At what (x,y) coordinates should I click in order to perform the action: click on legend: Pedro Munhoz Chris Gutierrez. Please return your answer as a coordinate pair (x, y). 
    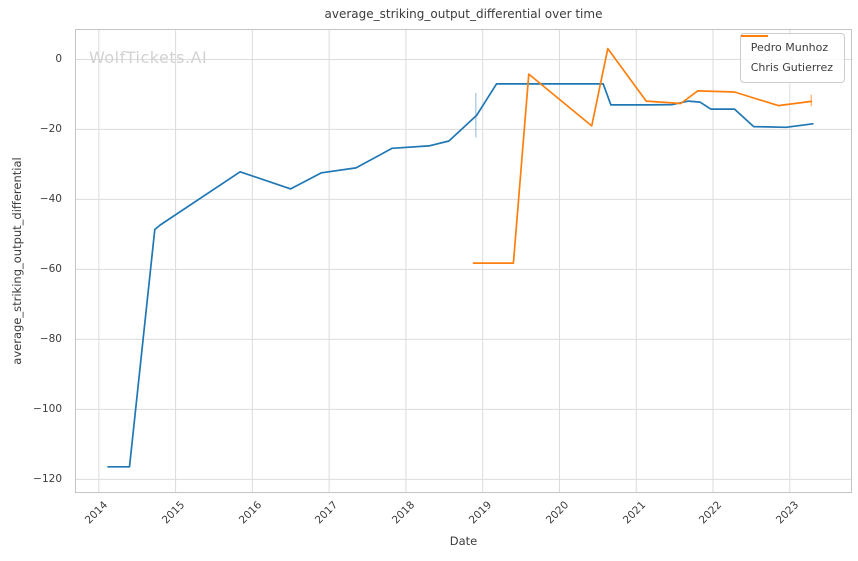
    Looking at the image, I should click on (792, 58).